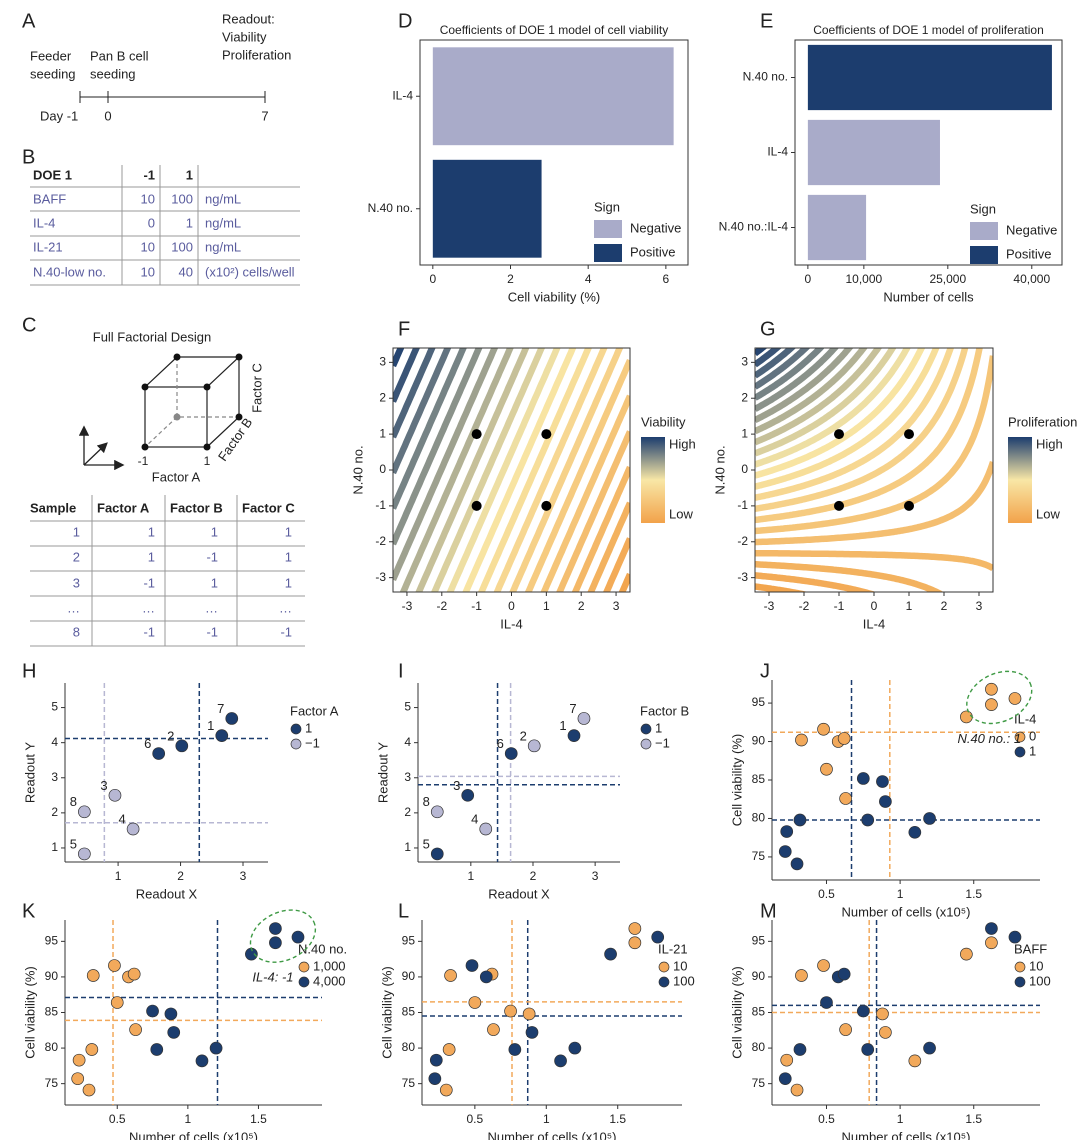  What do you see at coordinates (426, 843) in the screenshot?
I see `point-label: 5` at bounding box center [426, 843].